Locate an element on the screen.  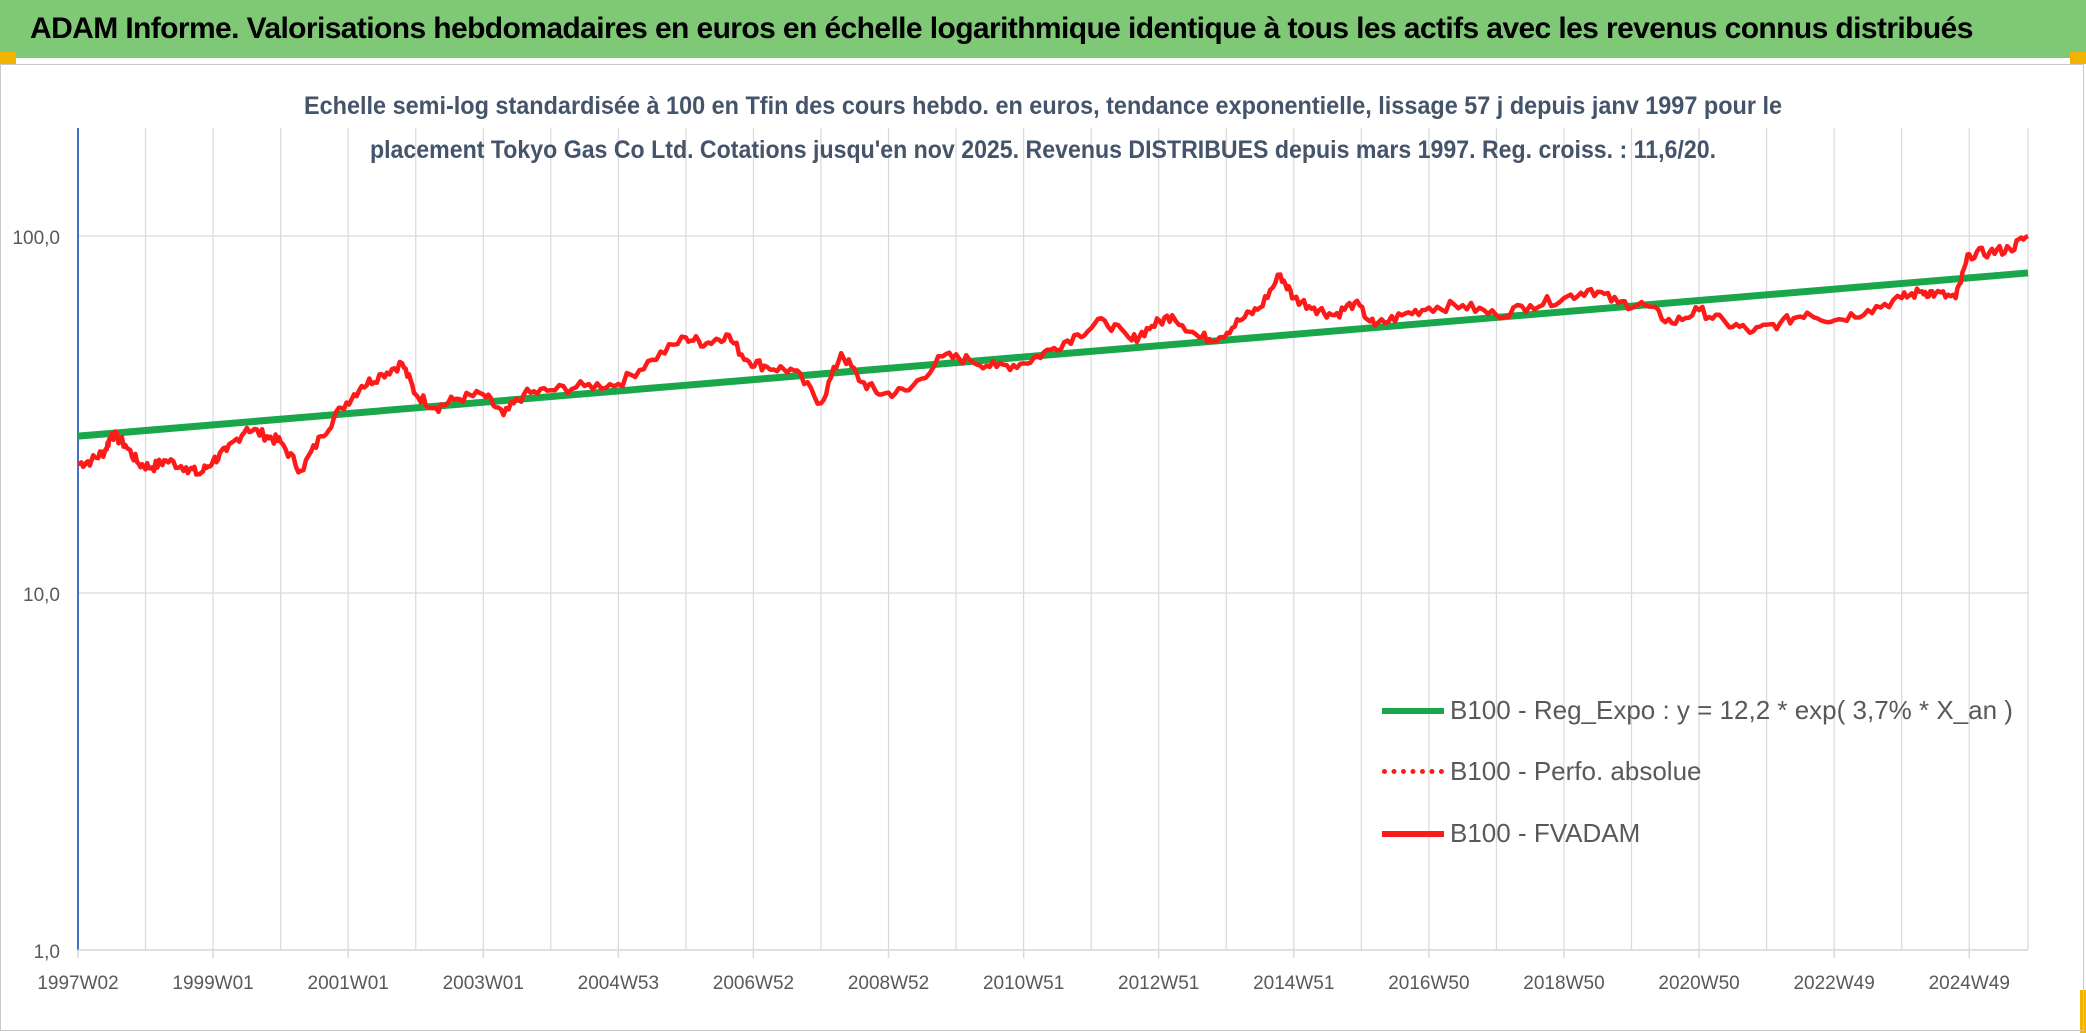
legend-swatch-fvadam is located at coordinates (1413, 834).